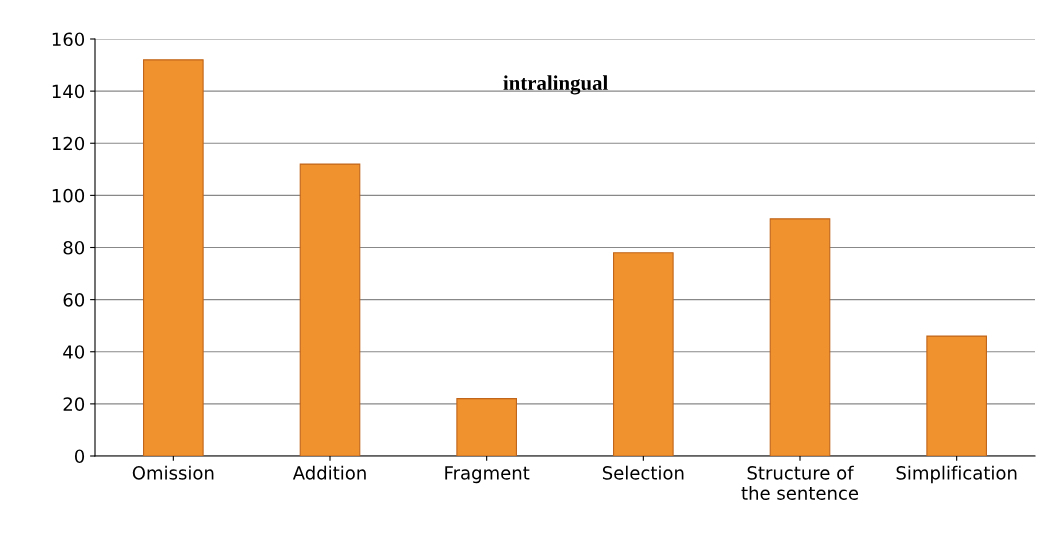 The height and width of the screenshot is (546, 1049). I want to click on x-tick-label: Fragment, so click(487, 475).